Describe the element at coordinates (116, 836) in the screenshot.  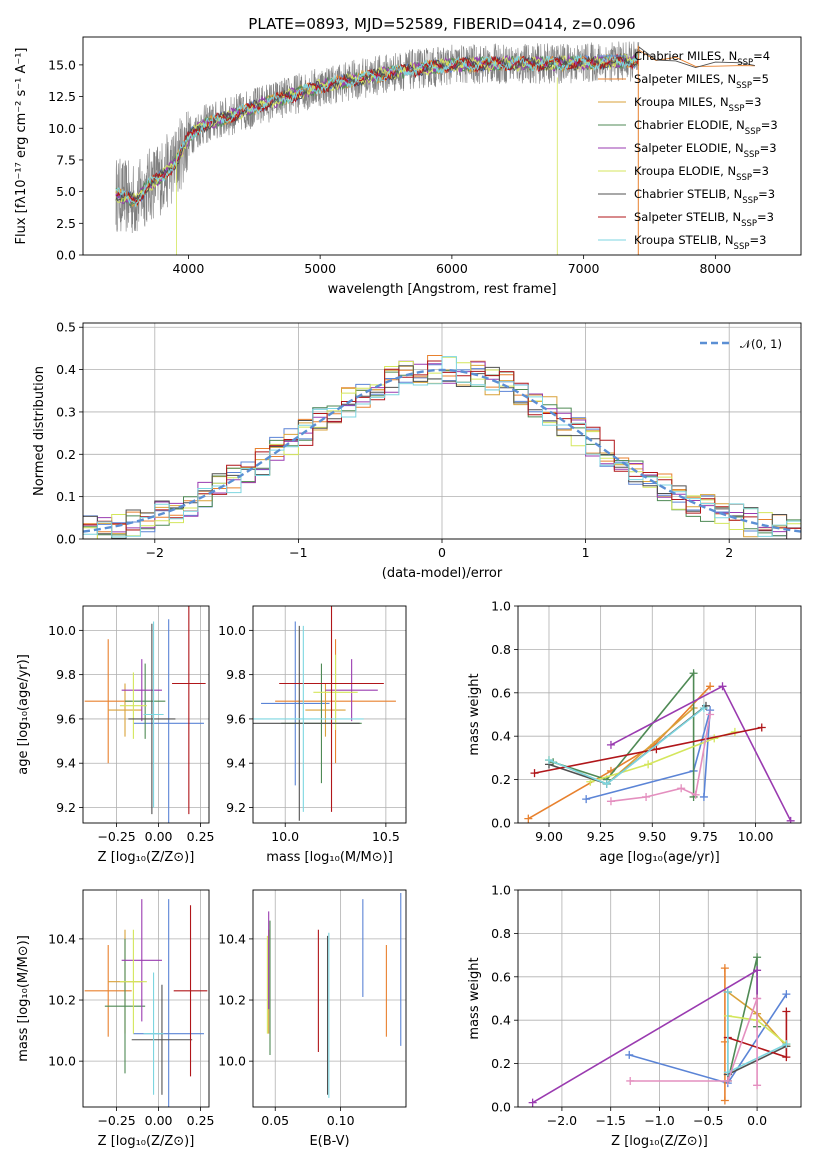
I see `x-tick-label: −0.25` at that location.